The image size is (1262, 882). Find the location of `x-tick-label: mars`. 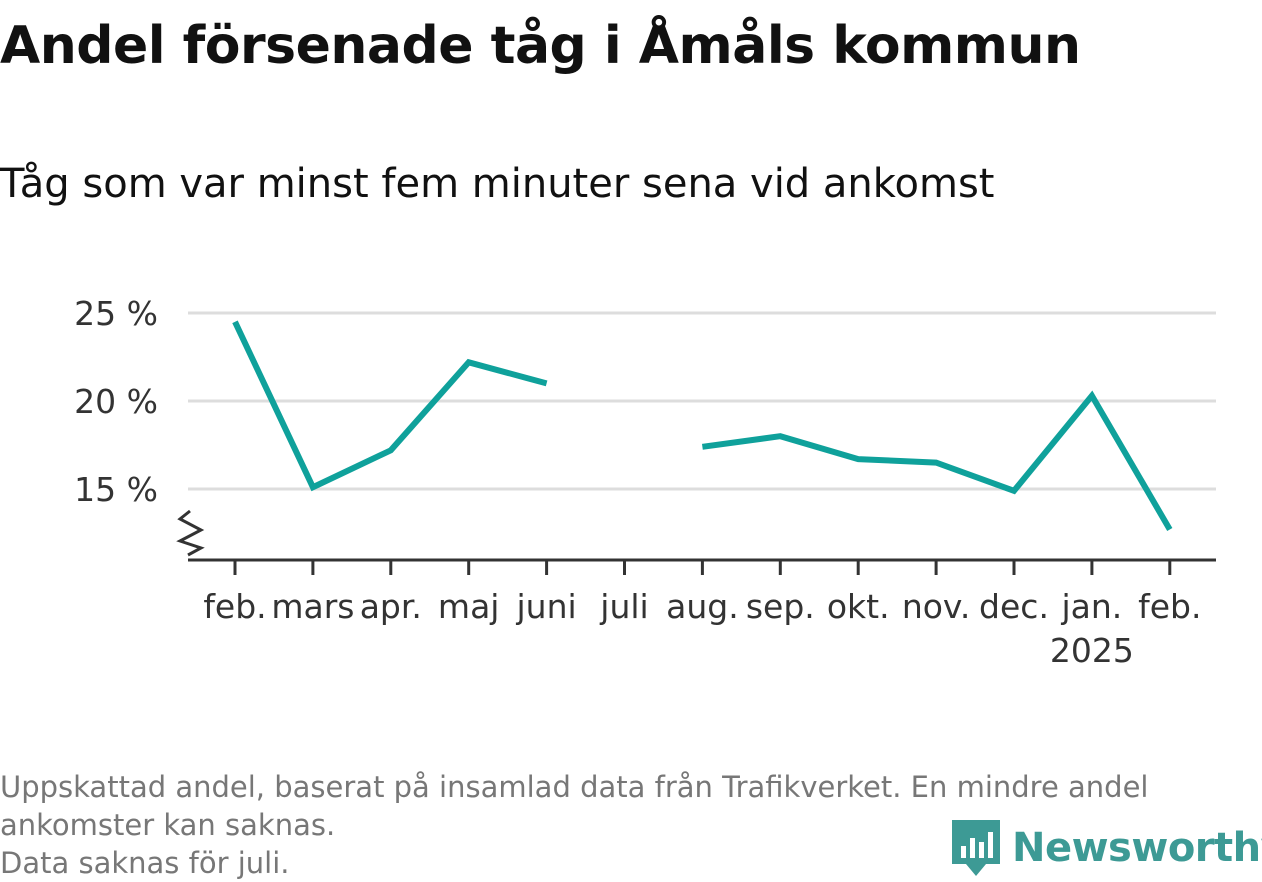

x-tick-label: mars is located at coordinates (312, 606).